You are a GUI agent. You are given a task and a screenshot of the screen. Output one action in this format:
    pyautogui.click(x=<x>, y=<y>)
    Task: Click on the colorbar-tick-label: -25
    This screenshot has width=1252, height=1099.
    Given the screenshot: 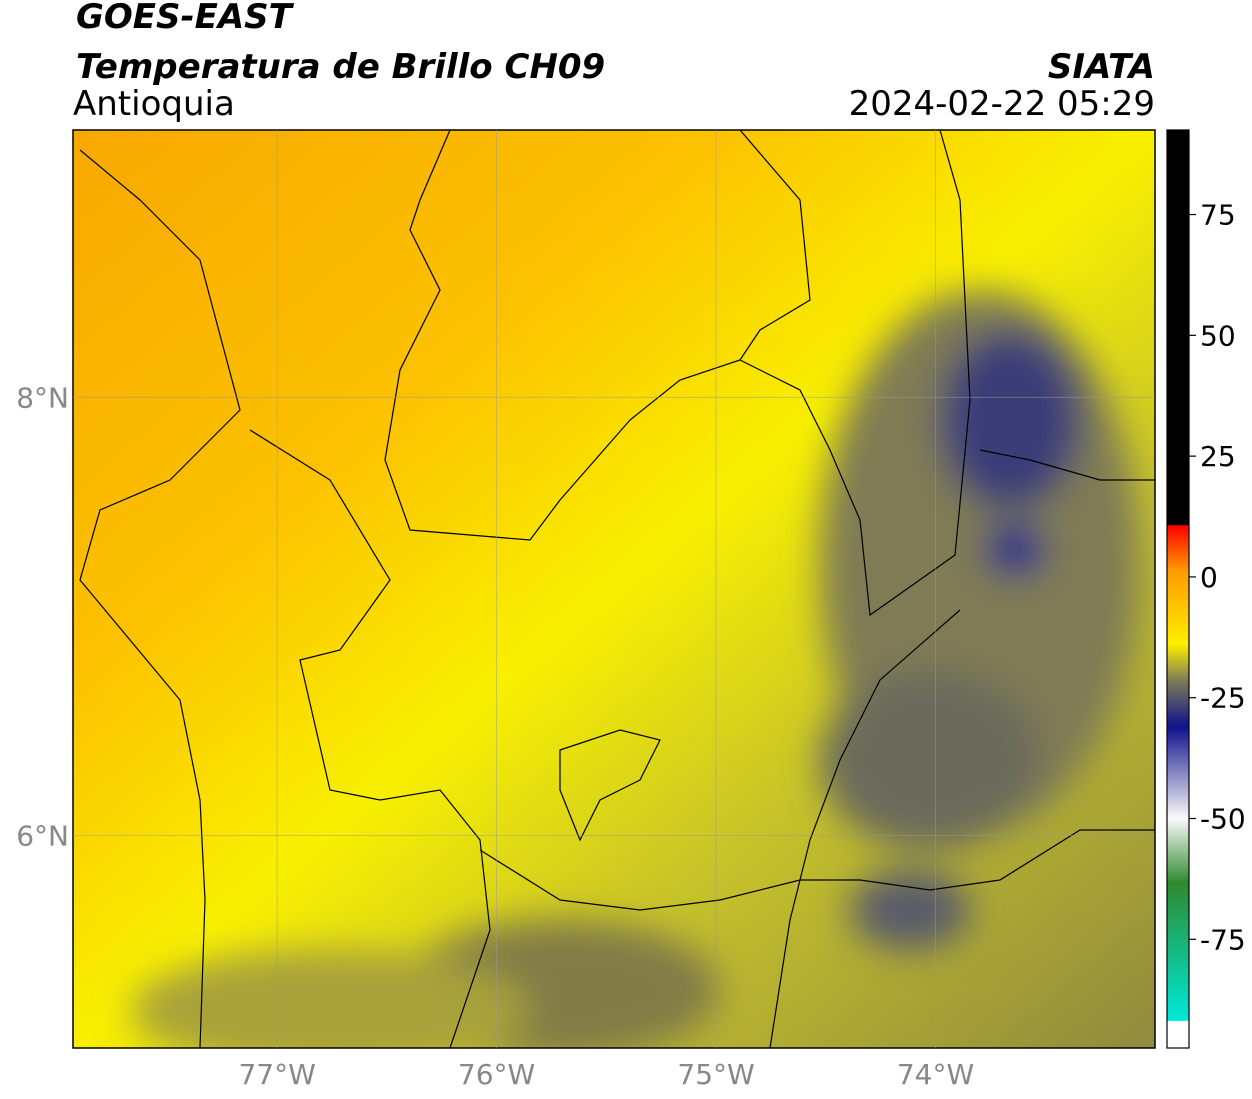 What is the action you would take?
    pyautogui.click(x=1223, y=698)
    